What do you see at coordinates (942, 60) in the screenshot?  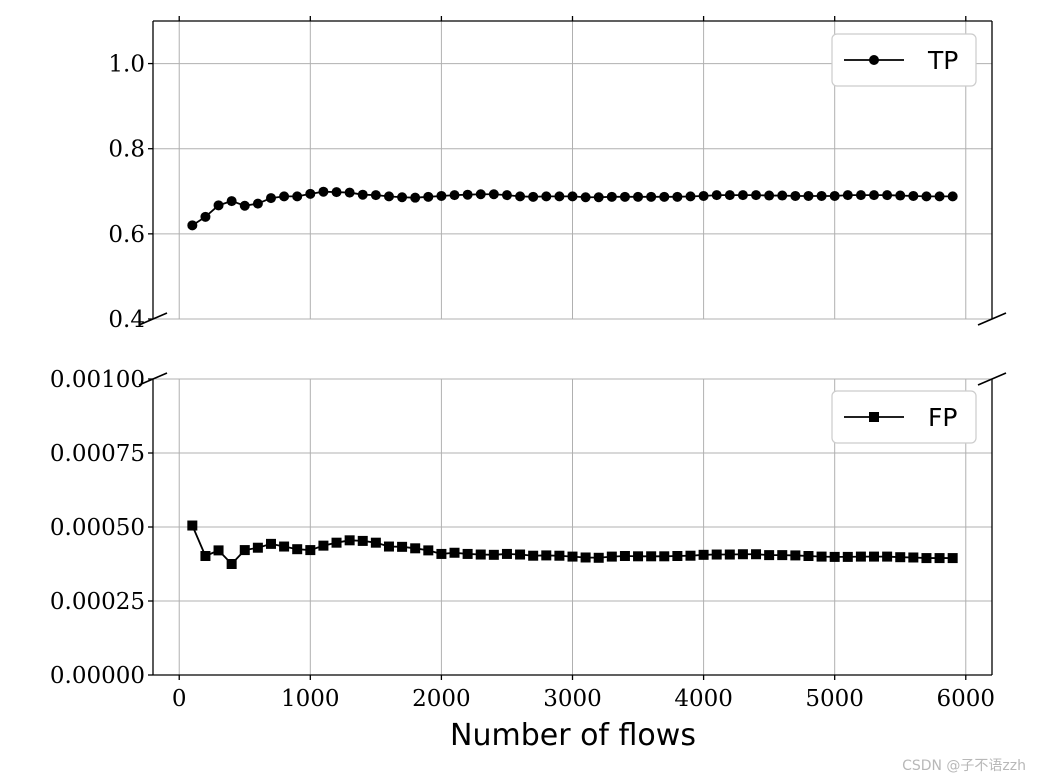 I see `legend-label-TP: TP` at bounding box center [942, 60].